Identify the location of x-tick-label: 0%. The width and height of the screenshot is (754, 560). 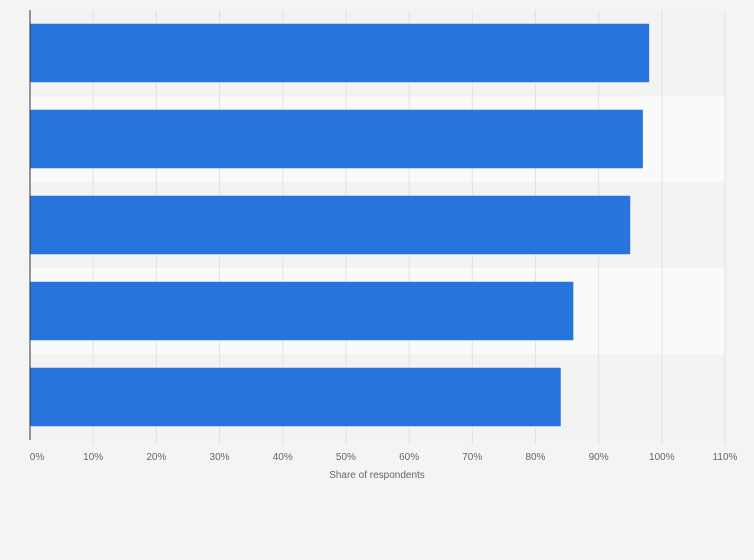
(37, 457).